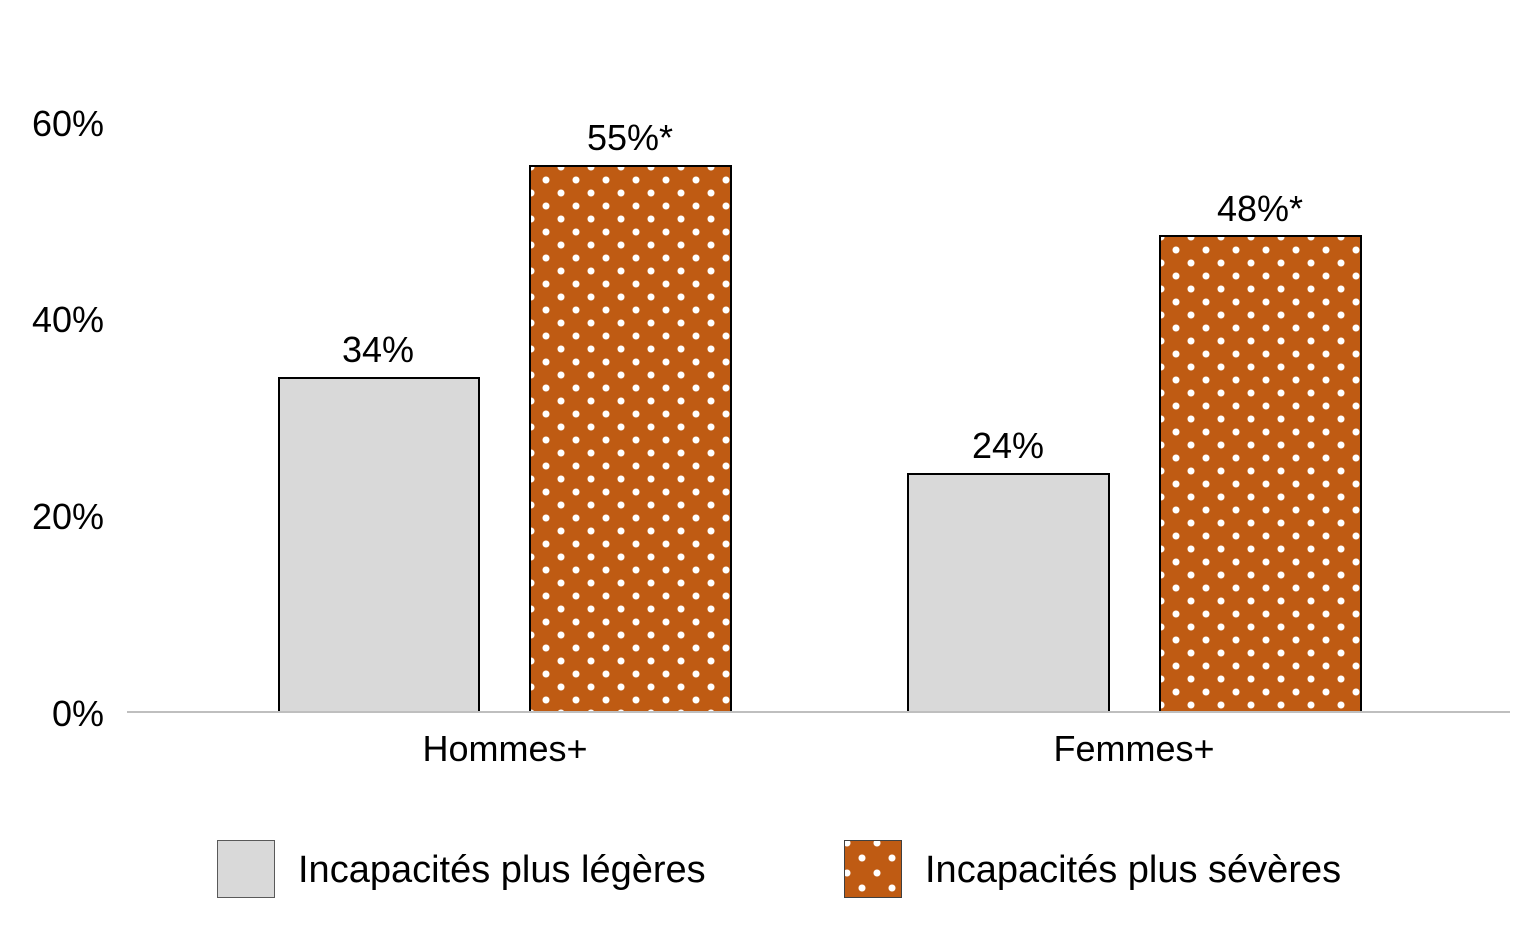 This screenshot has height=944, width=1535. Describe the element at coordinates (1260, 473) in the screenshot. I see `bar-femmes-severes` at that location.